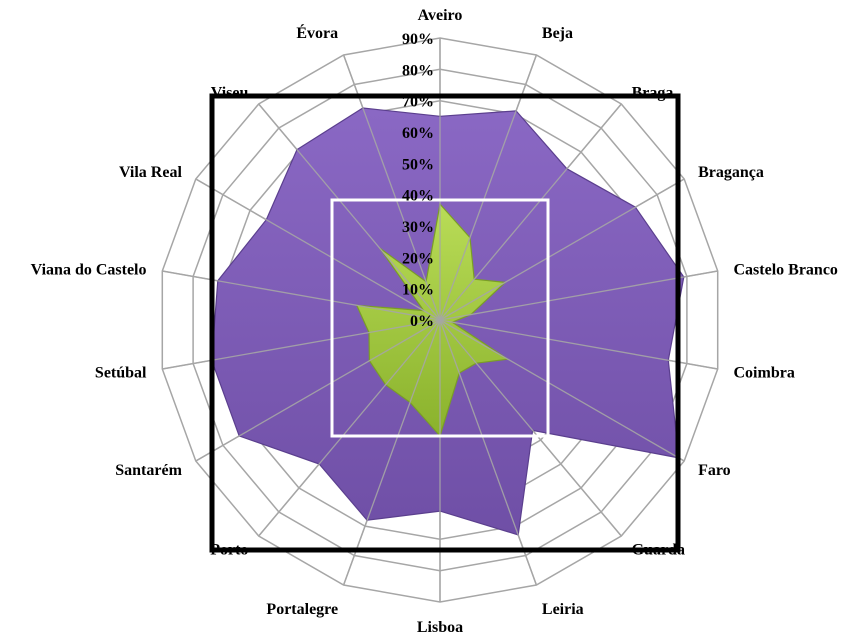 This screenshot has width=858, height=634. Describe the element at coordinates (786, 269) in the screenshot. I see `category-label-4: Castelo Branco` at that location.